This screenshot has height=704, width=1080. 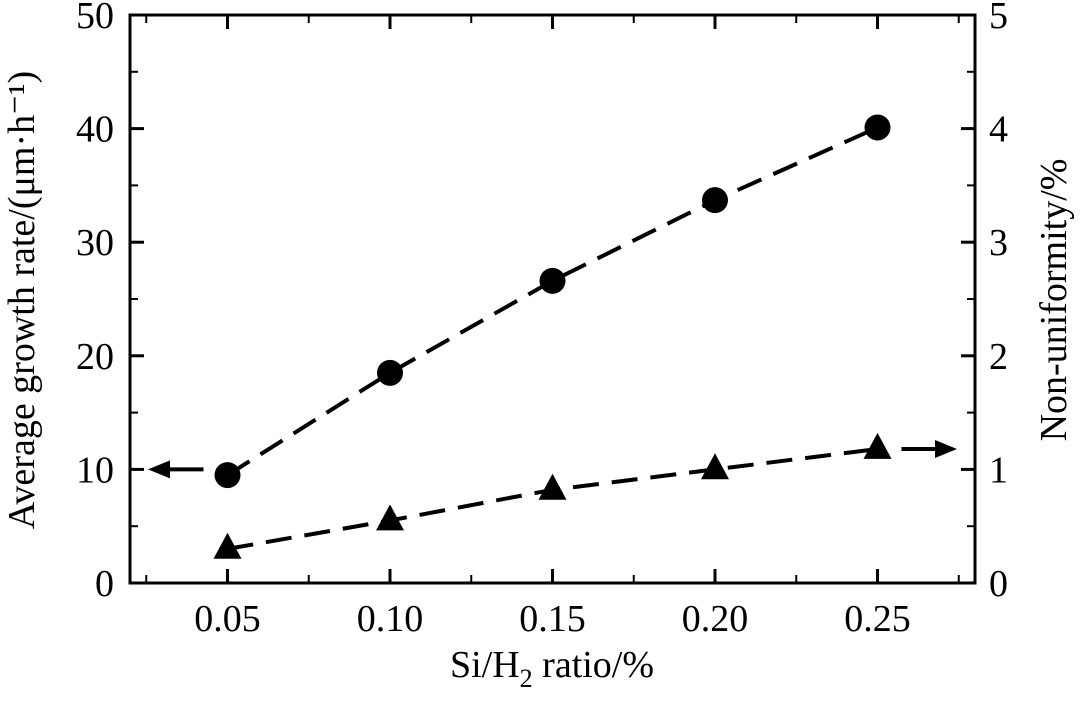 What do you see at coordinates (95, 470) in the screenshot?
I see `y-left-tick-label: 10` at bounding box center [95, 470].